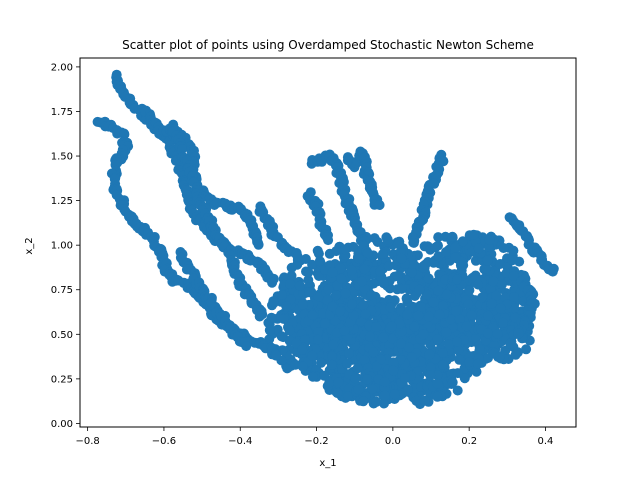 Image resolution: width=640 pixels, height=480 pixels. I want to click on x-tick-label: −0.4, so click(240, 441).